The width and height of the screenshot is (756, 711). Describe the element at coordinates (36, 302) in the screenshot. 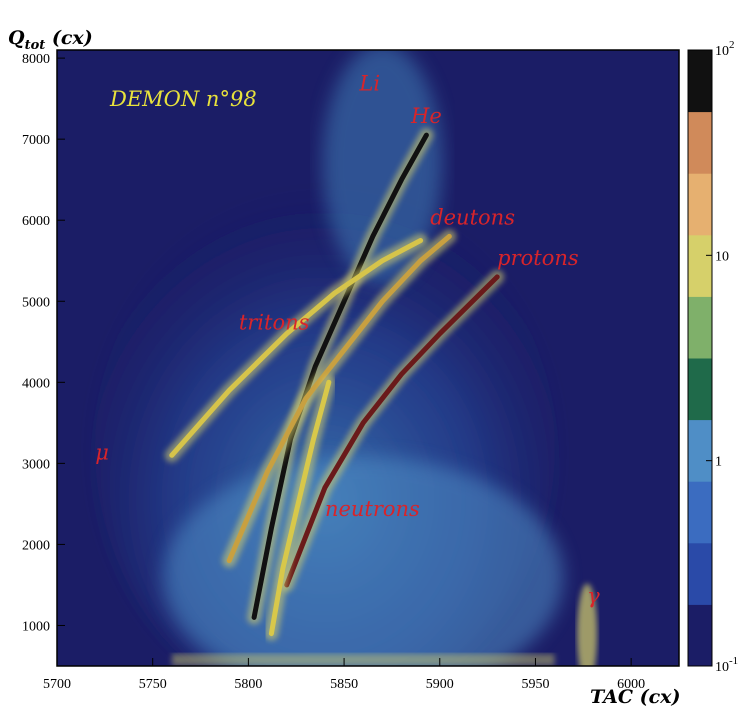

I see `y-tick-label: 5000` at that location.